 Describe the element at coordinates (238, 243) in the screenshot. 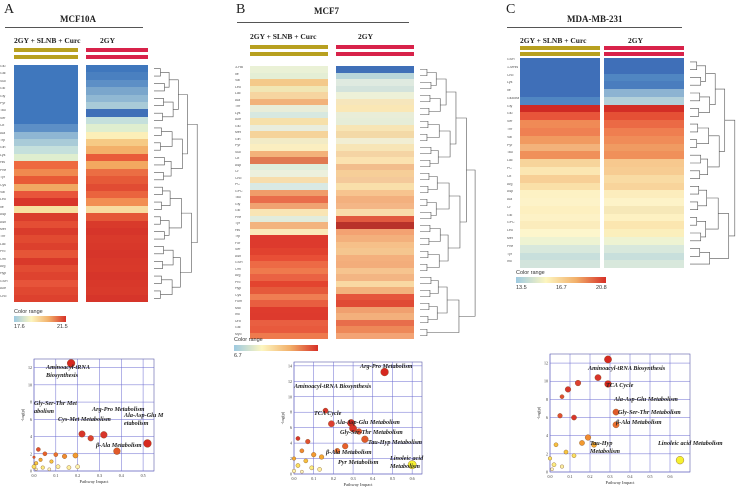

I see `row-label: For` at that location.